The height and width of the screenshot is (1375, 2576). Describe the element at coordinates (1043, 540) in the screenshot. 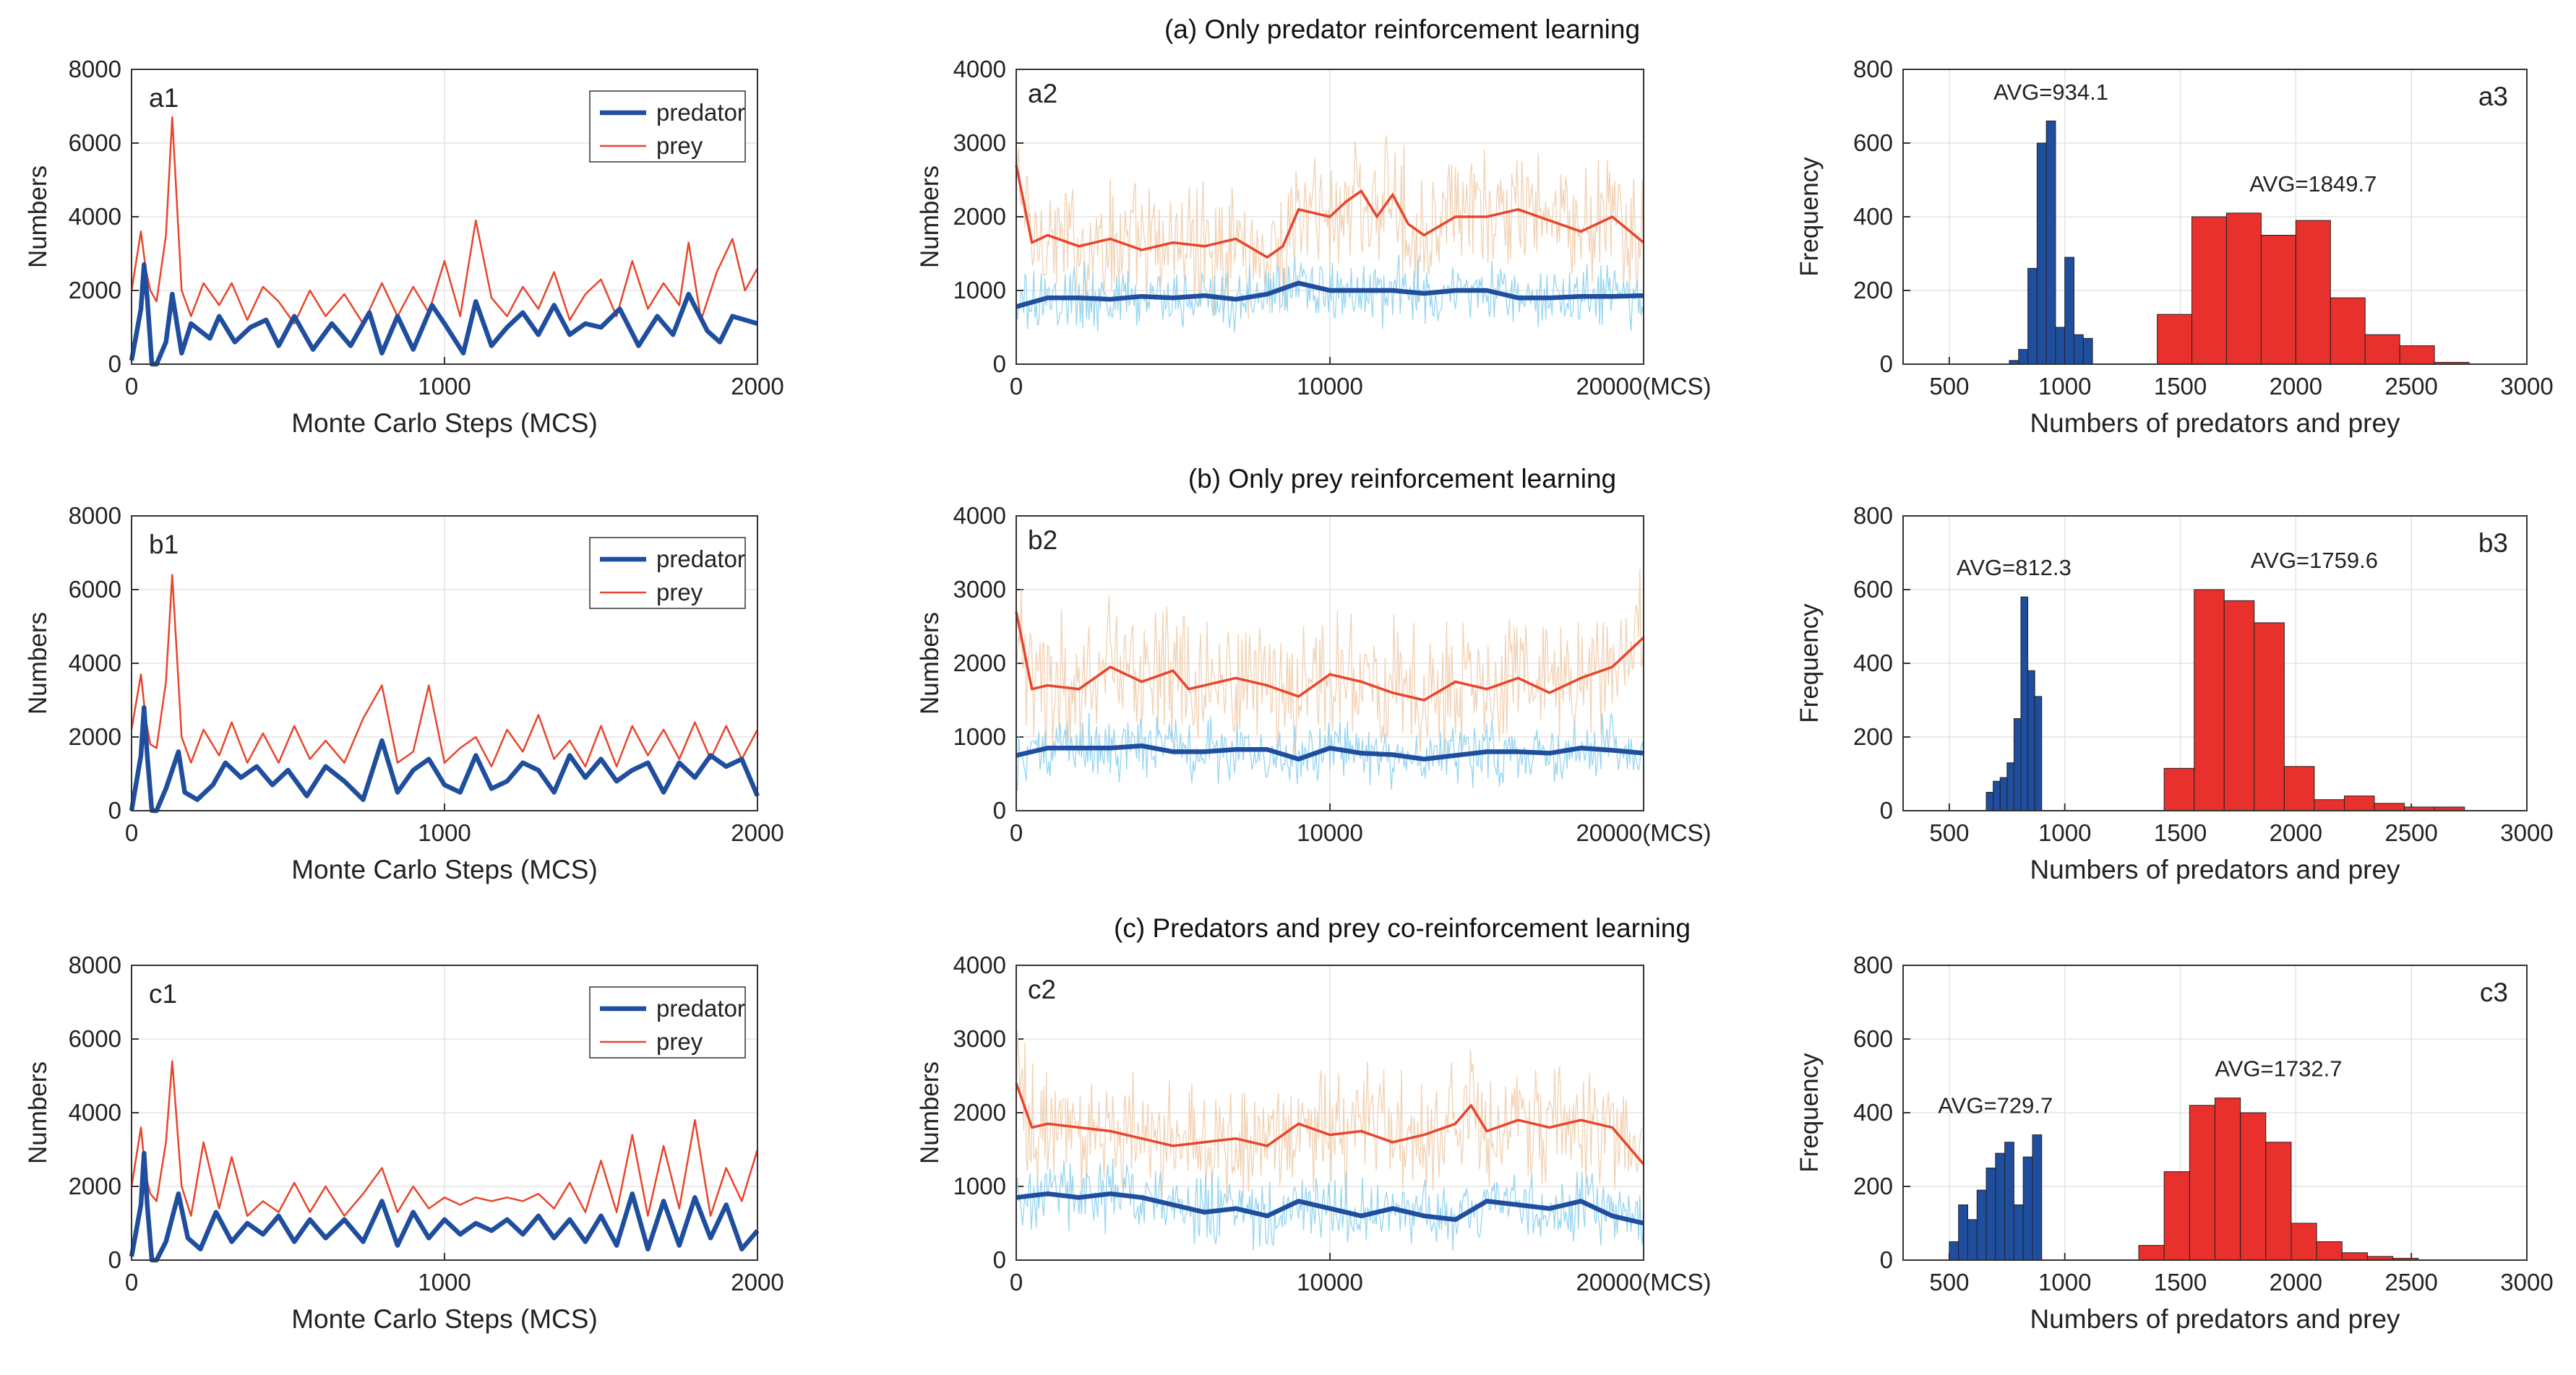

I see `panel-label: b2` at that location.